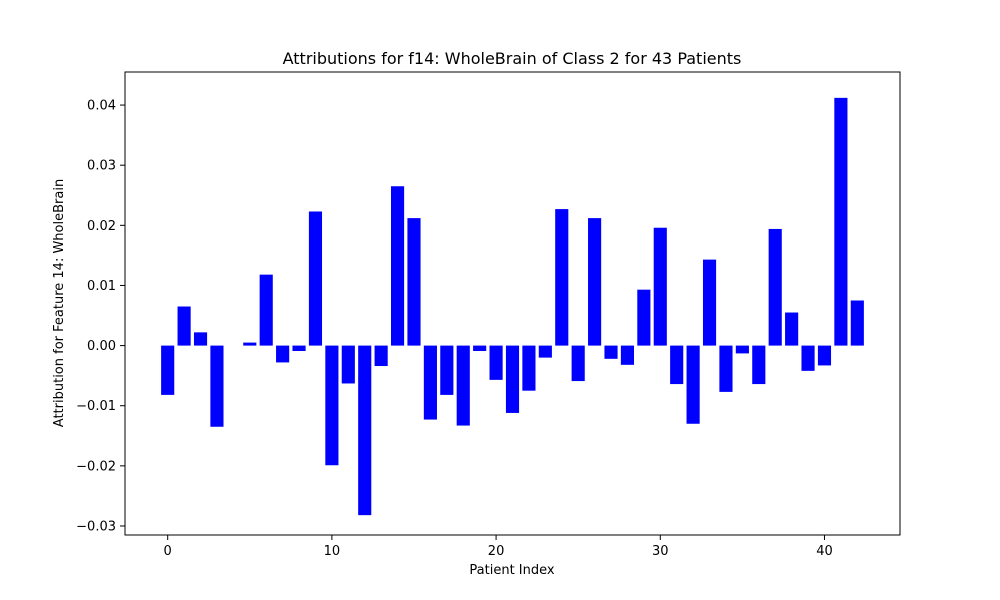 Image resolution: width=1000 pixels, height=600 pixels. What do you see at coordinates (496, 551) in the screenshot?
I see `x-tick-label: 20` at bounding box center [496, 551].